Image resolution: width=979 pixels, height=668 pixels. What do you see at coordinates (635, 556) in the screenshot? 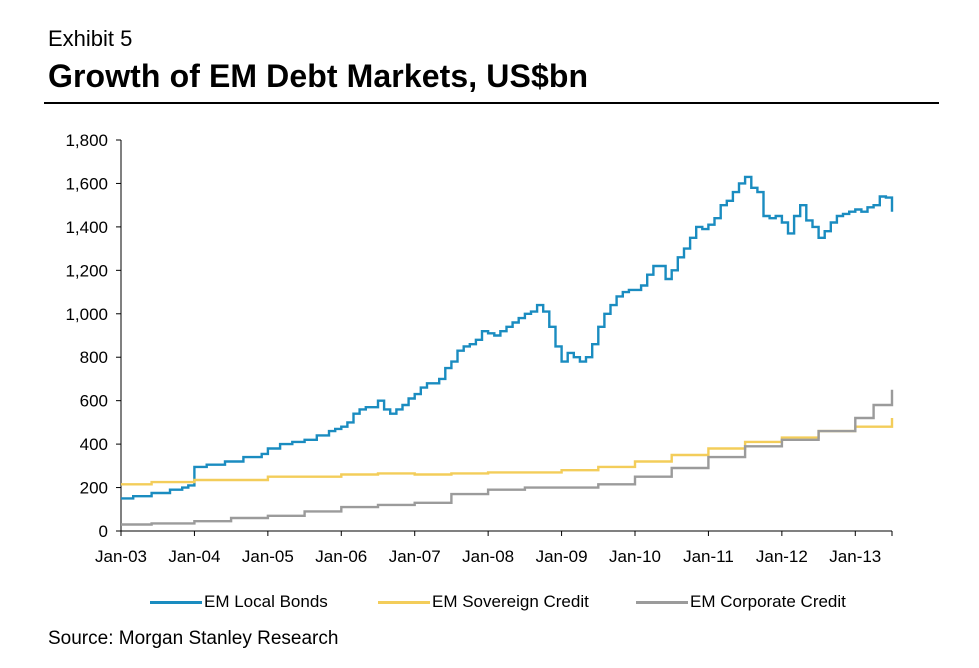
I see `x-tick-label: Jan-10` at bounding box center [635, 556].